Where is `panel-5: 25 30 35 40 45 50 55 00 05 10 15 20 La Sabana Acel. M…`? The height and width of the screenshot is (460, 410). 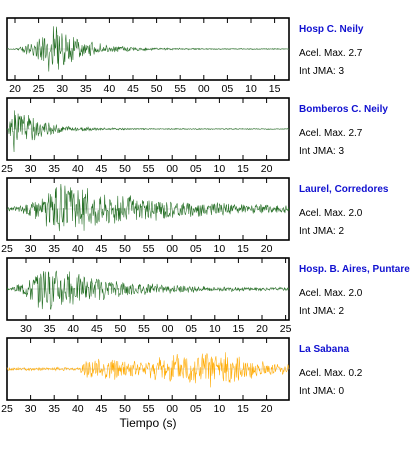
panel-5: 25 30 35 40 45 50 55 00 05 10 15 20 La Sabana Acel. M… is located at coordinates (182, 376).